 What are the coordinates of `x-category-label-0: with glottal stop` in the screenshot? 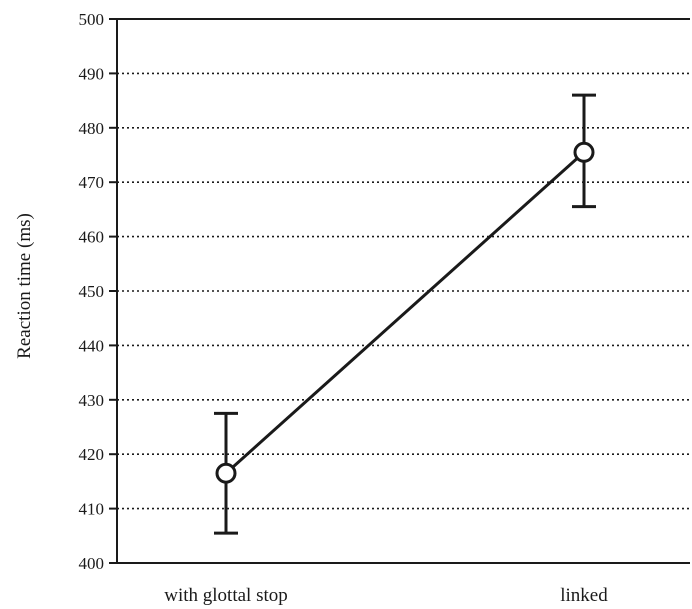 It's located at (226, 595).